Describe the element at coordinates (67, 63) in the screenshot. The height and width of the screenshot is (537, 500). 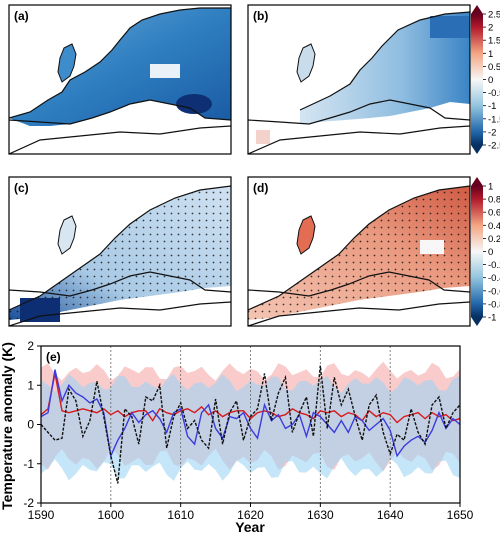
I see `british-isles-a` at that location.